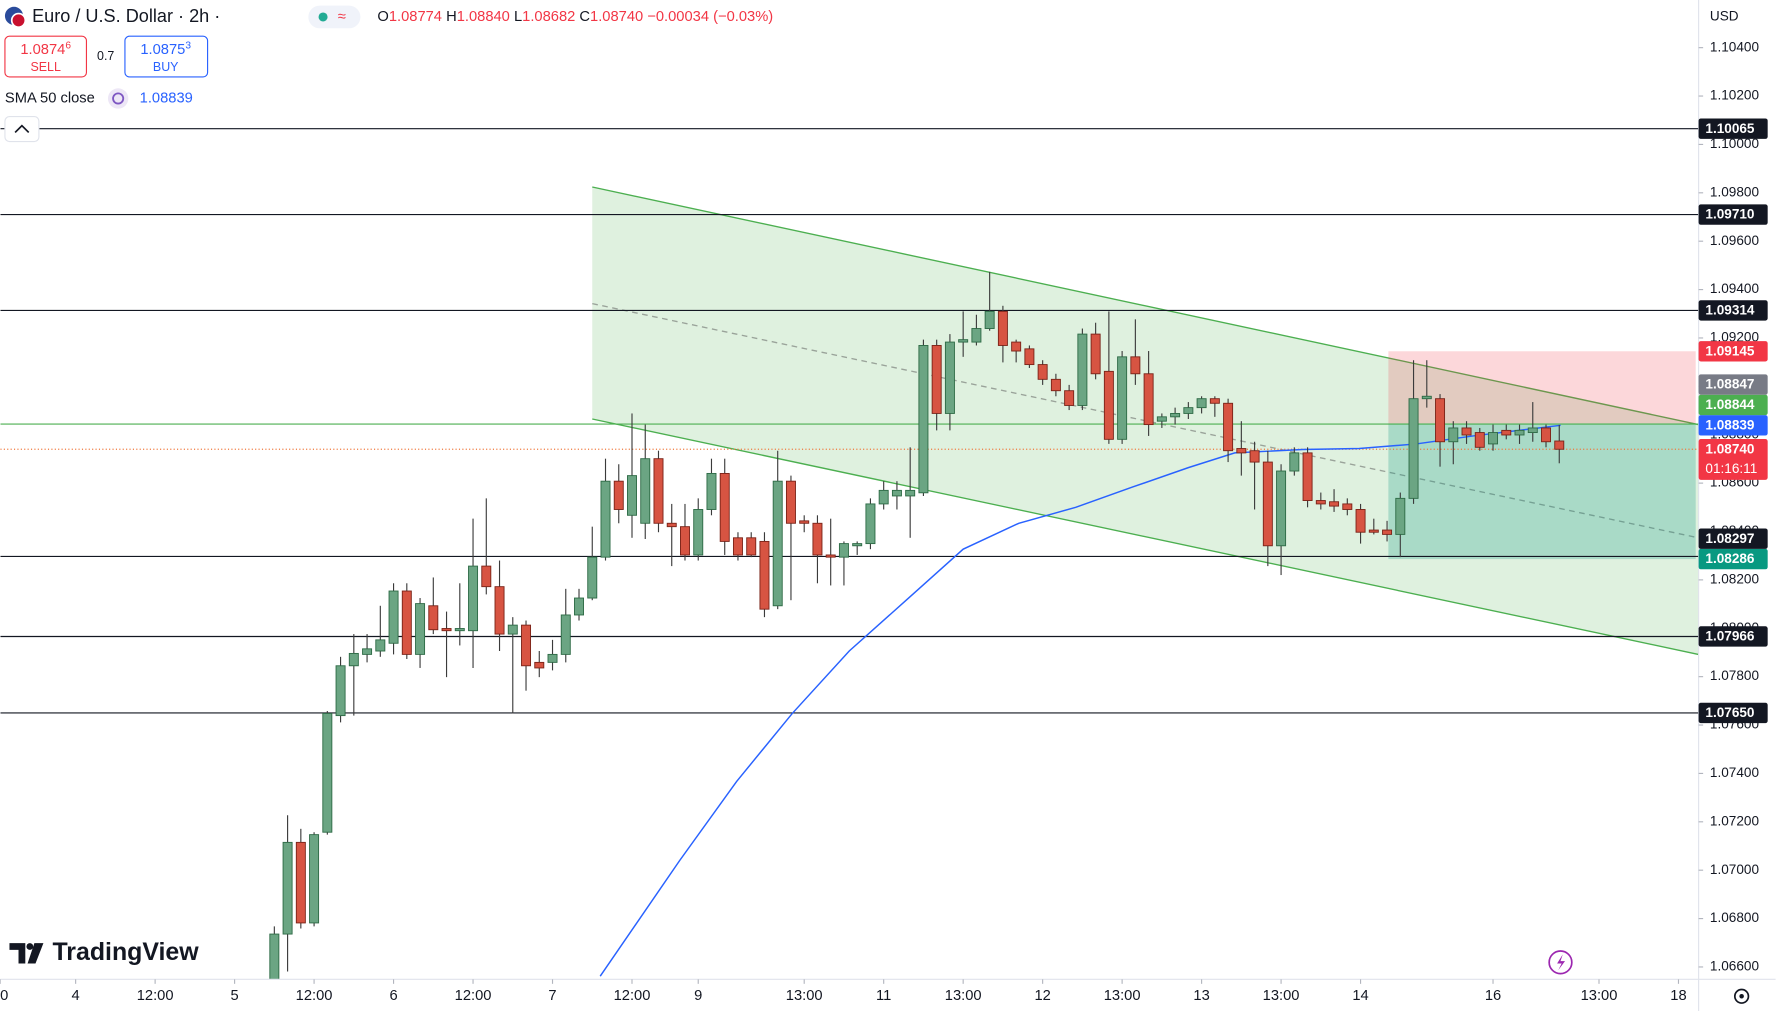  I want to click on x-tick-label: 16, so click(1493, 996).